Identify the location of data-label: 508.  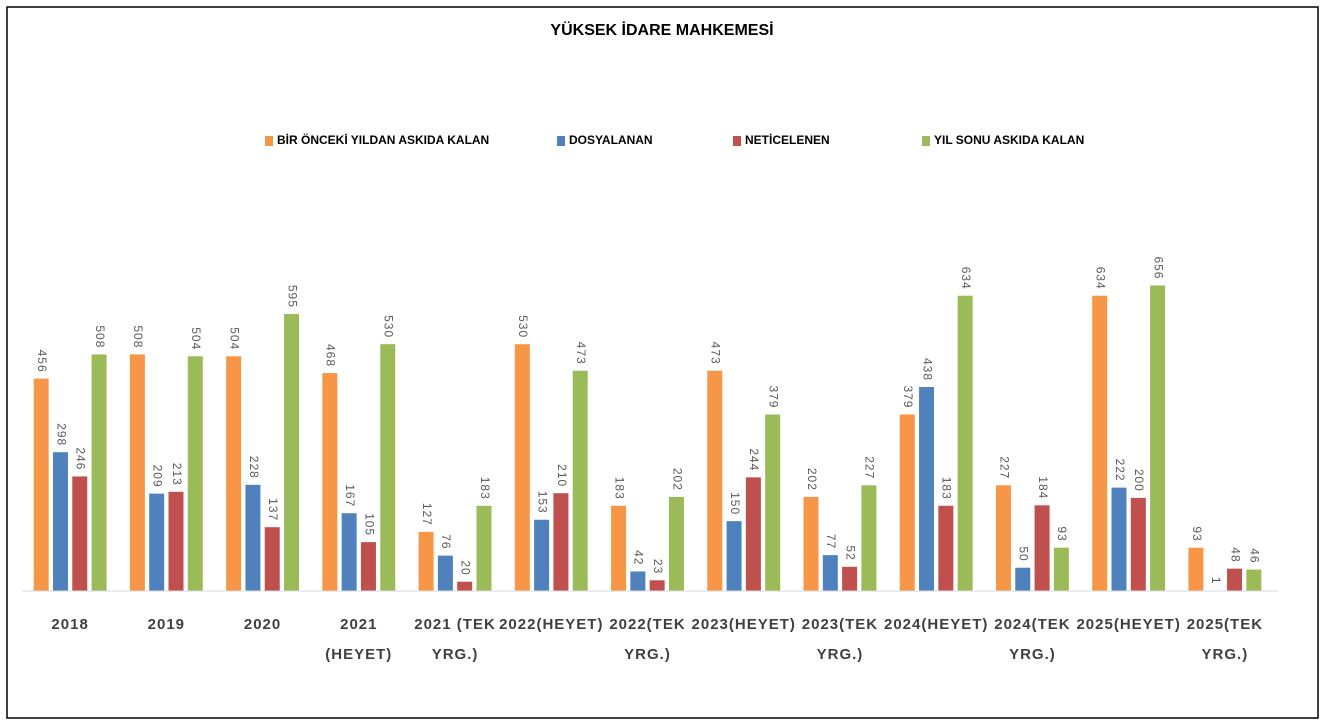
(138, 336).